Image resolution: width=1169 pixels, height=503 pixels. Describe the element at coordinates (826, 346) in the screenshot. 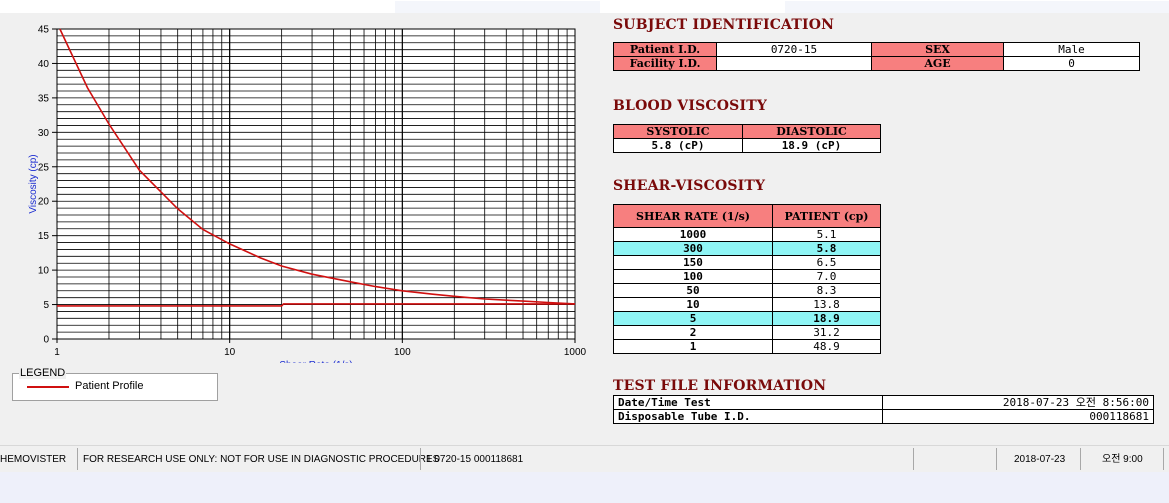

I see `patient-viscosity-cell: 48.9` at that location.